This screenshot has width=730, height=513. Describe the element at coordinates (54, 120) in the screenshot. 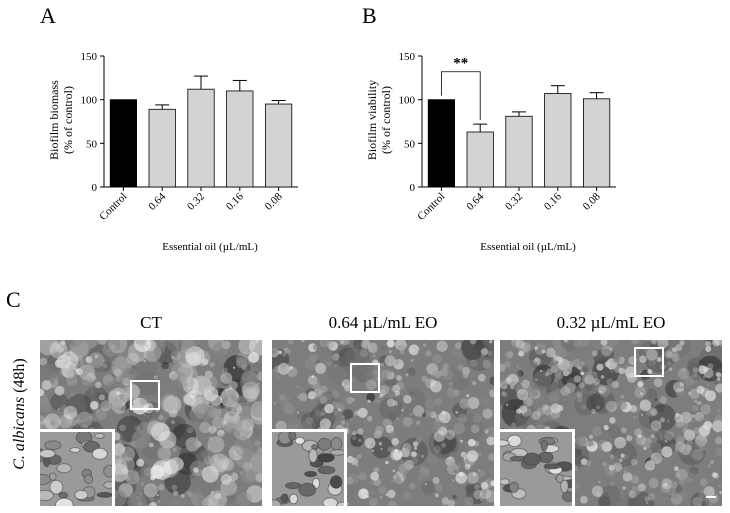

I see `y-axis-label-line1: Biofilm biomass` at that location.